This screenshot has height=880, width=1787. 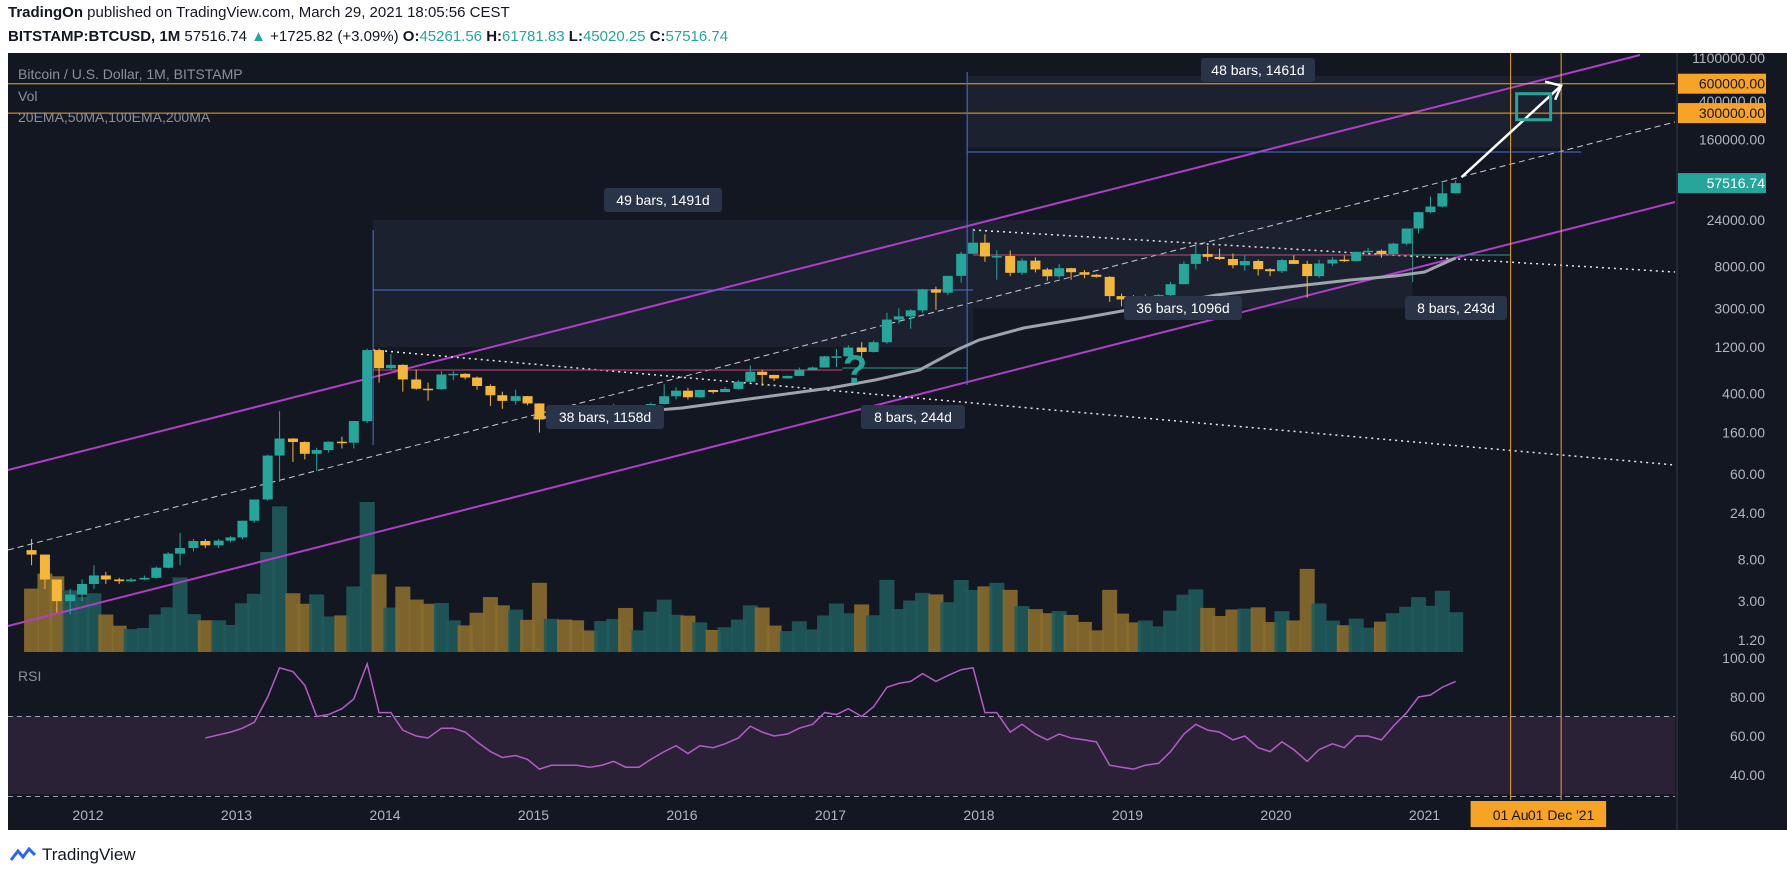 What do you see at coordinates (89, 854) in the screenshot?
I see `footer-brand-name: TradingView` at bounding box center [89, 854].